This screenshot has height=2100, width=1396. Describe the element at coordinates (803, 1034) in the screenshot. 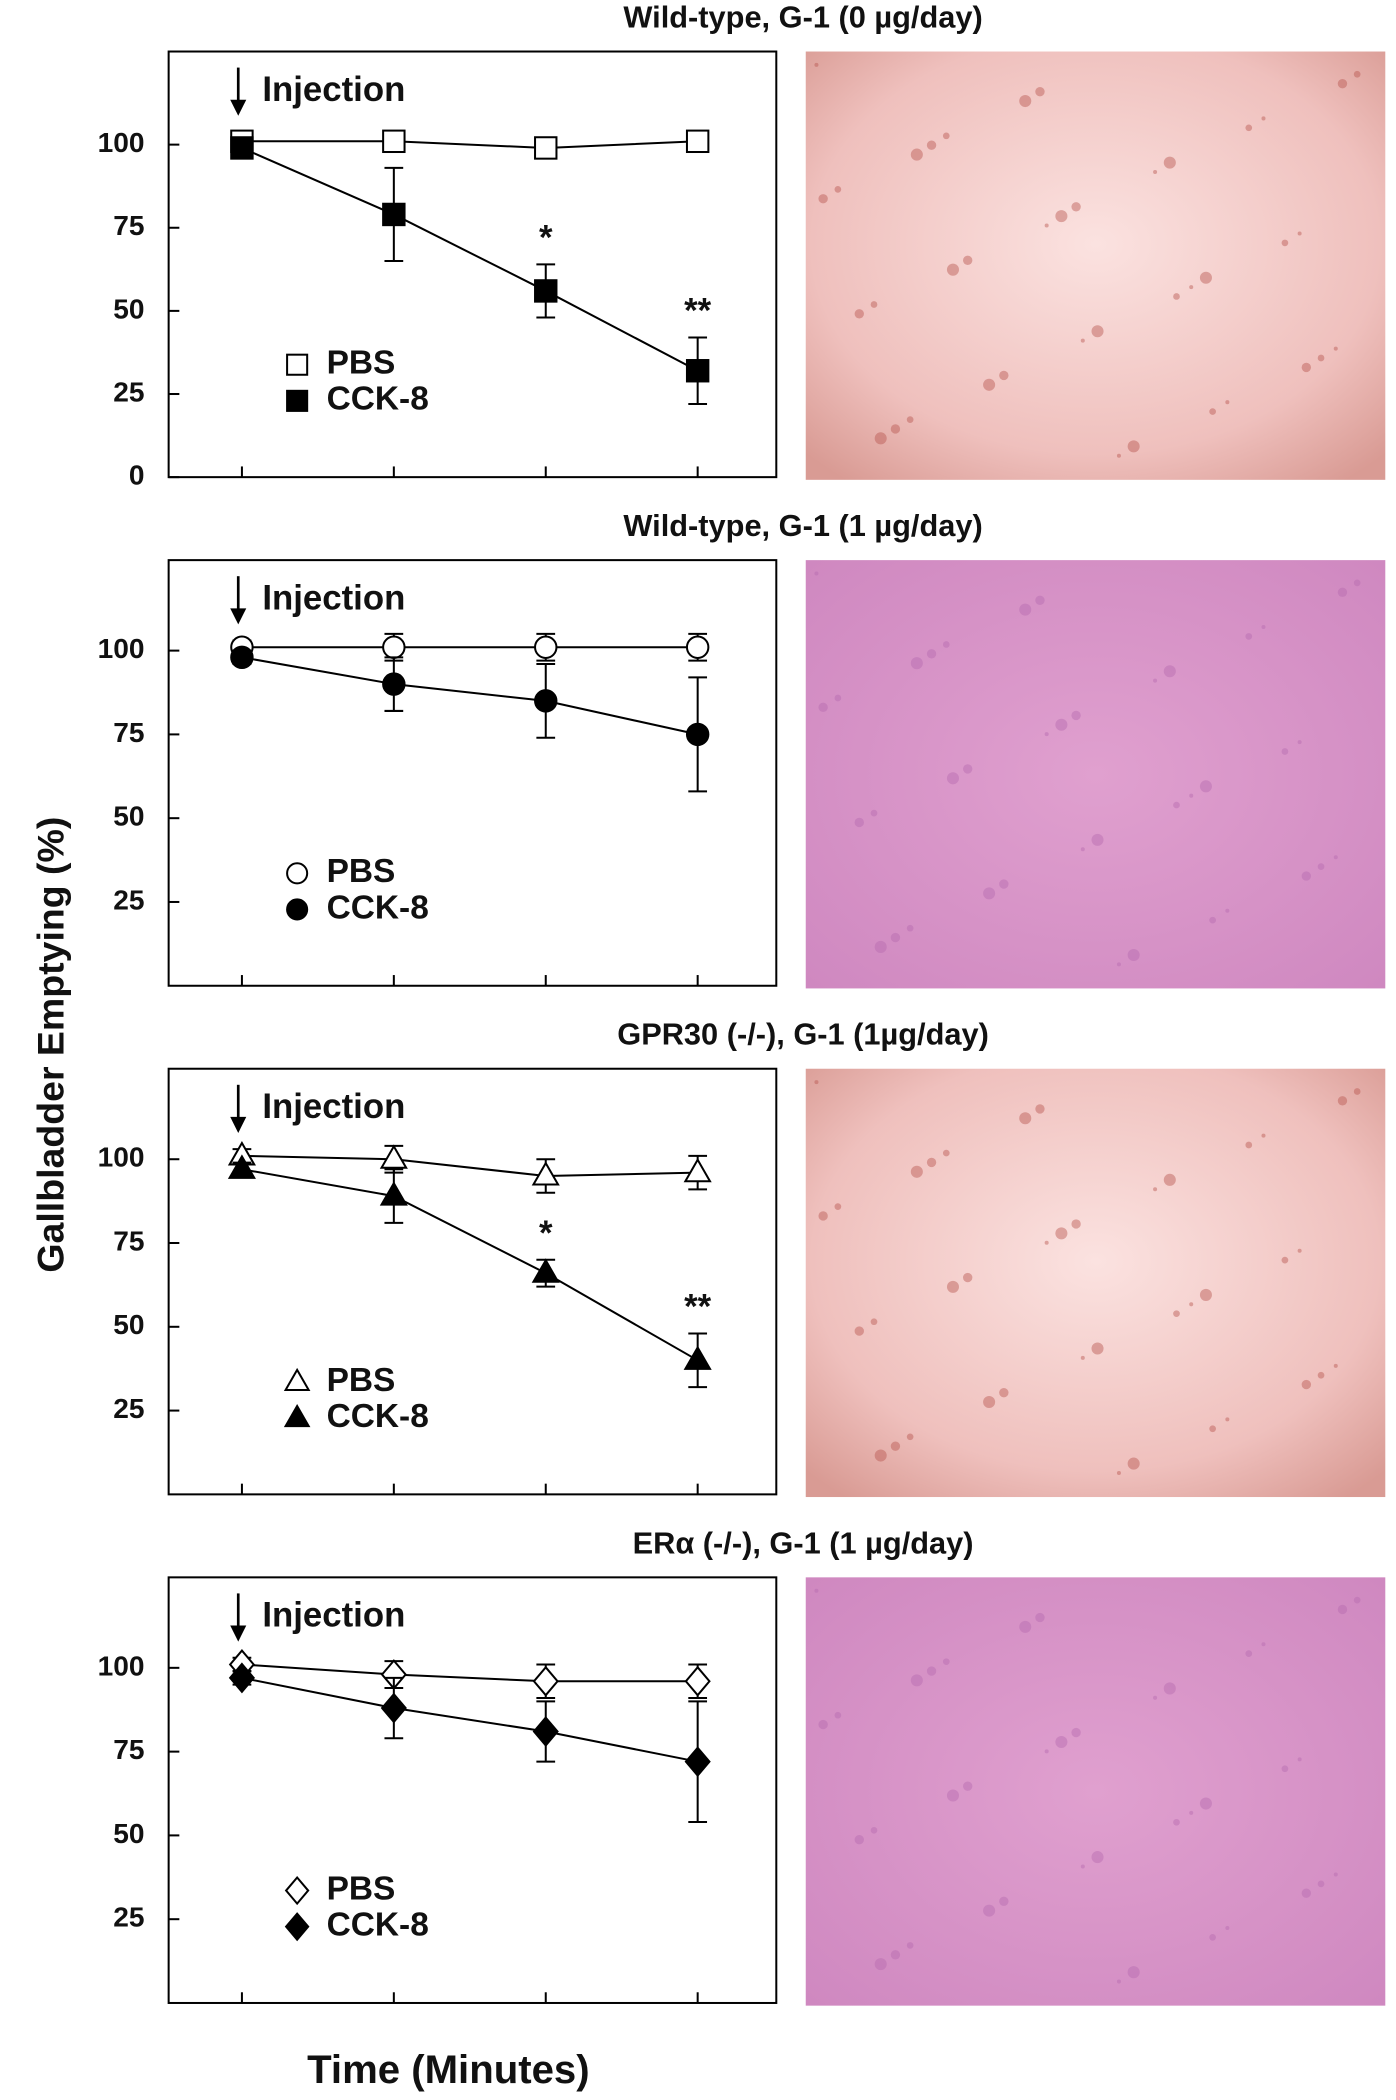

I see `chart-title: GPR30 (-/-), G-1 (1µg/day)` at that location.